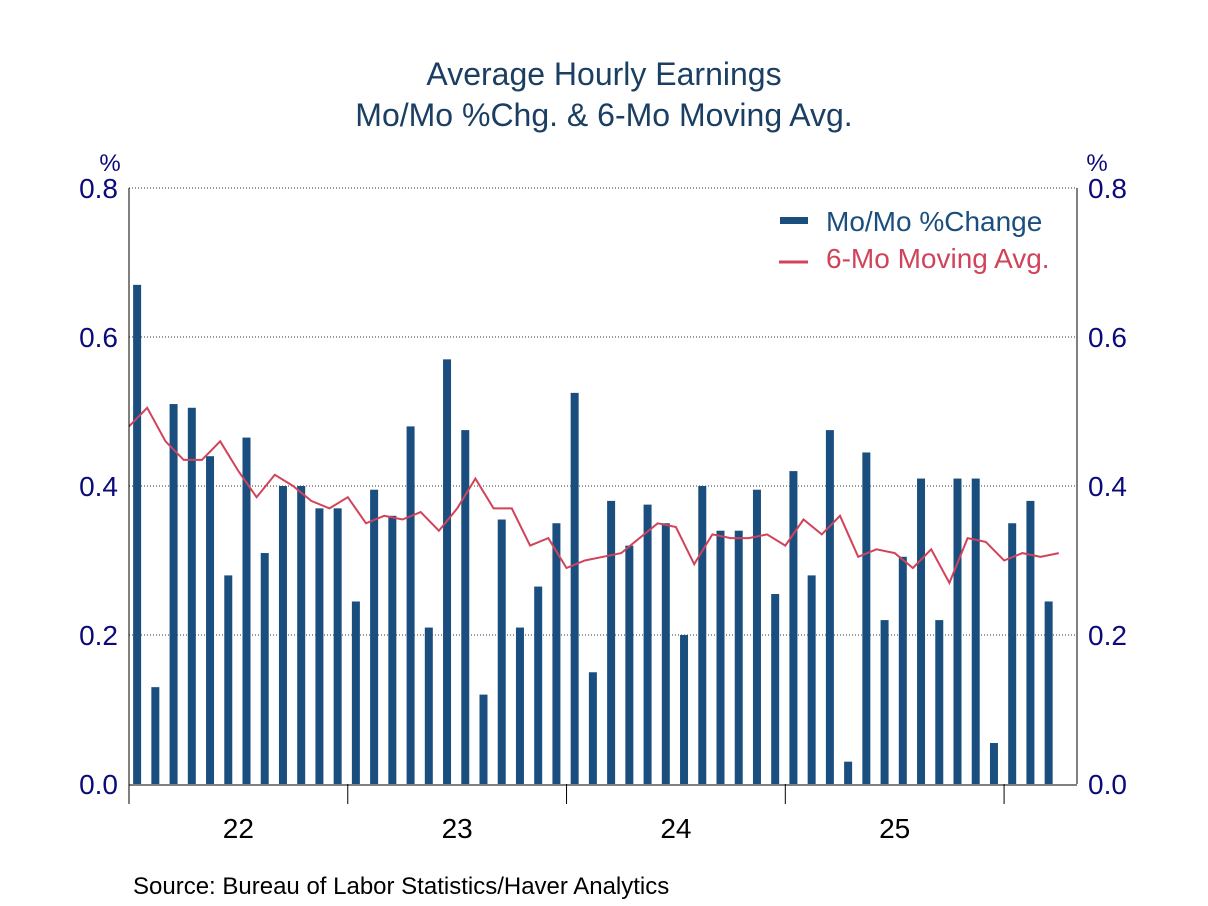 The image size is (1208, 906). Describe the element at coordinates (566, 828) in the screenshot. I see `x-tick-labels: 22 23 24 25` at that location.